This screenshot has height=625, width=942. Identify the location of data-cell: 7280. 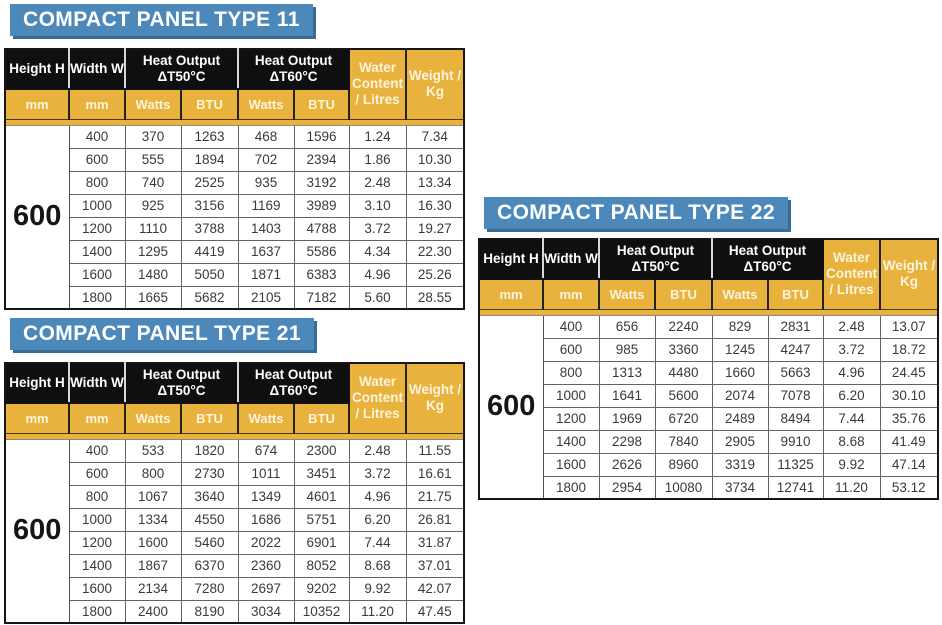
(209, 588).